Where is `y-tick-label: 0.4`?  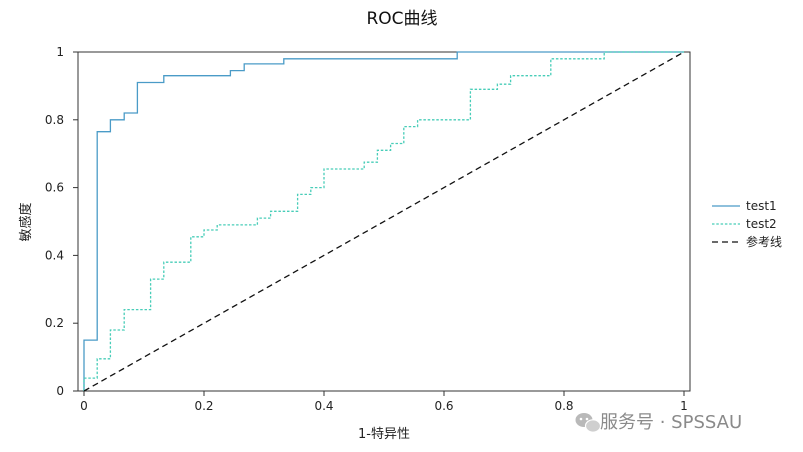
y-tick-label: 0.4 is located at coordinates (54, 255).